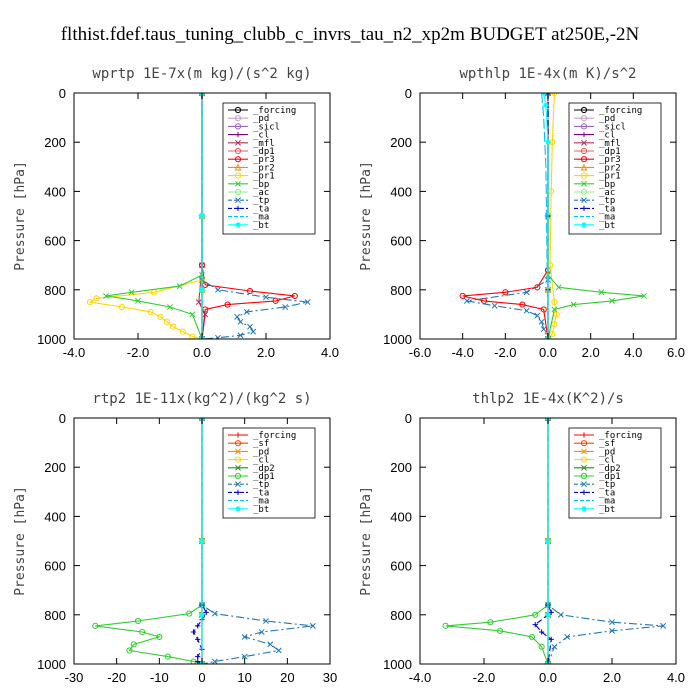 This screenshot has width=700, height=700. What do you see at coordinates (610, 144) in the screenshot?
I see `legend-label: _mfl` at bounding box center [610, 144].